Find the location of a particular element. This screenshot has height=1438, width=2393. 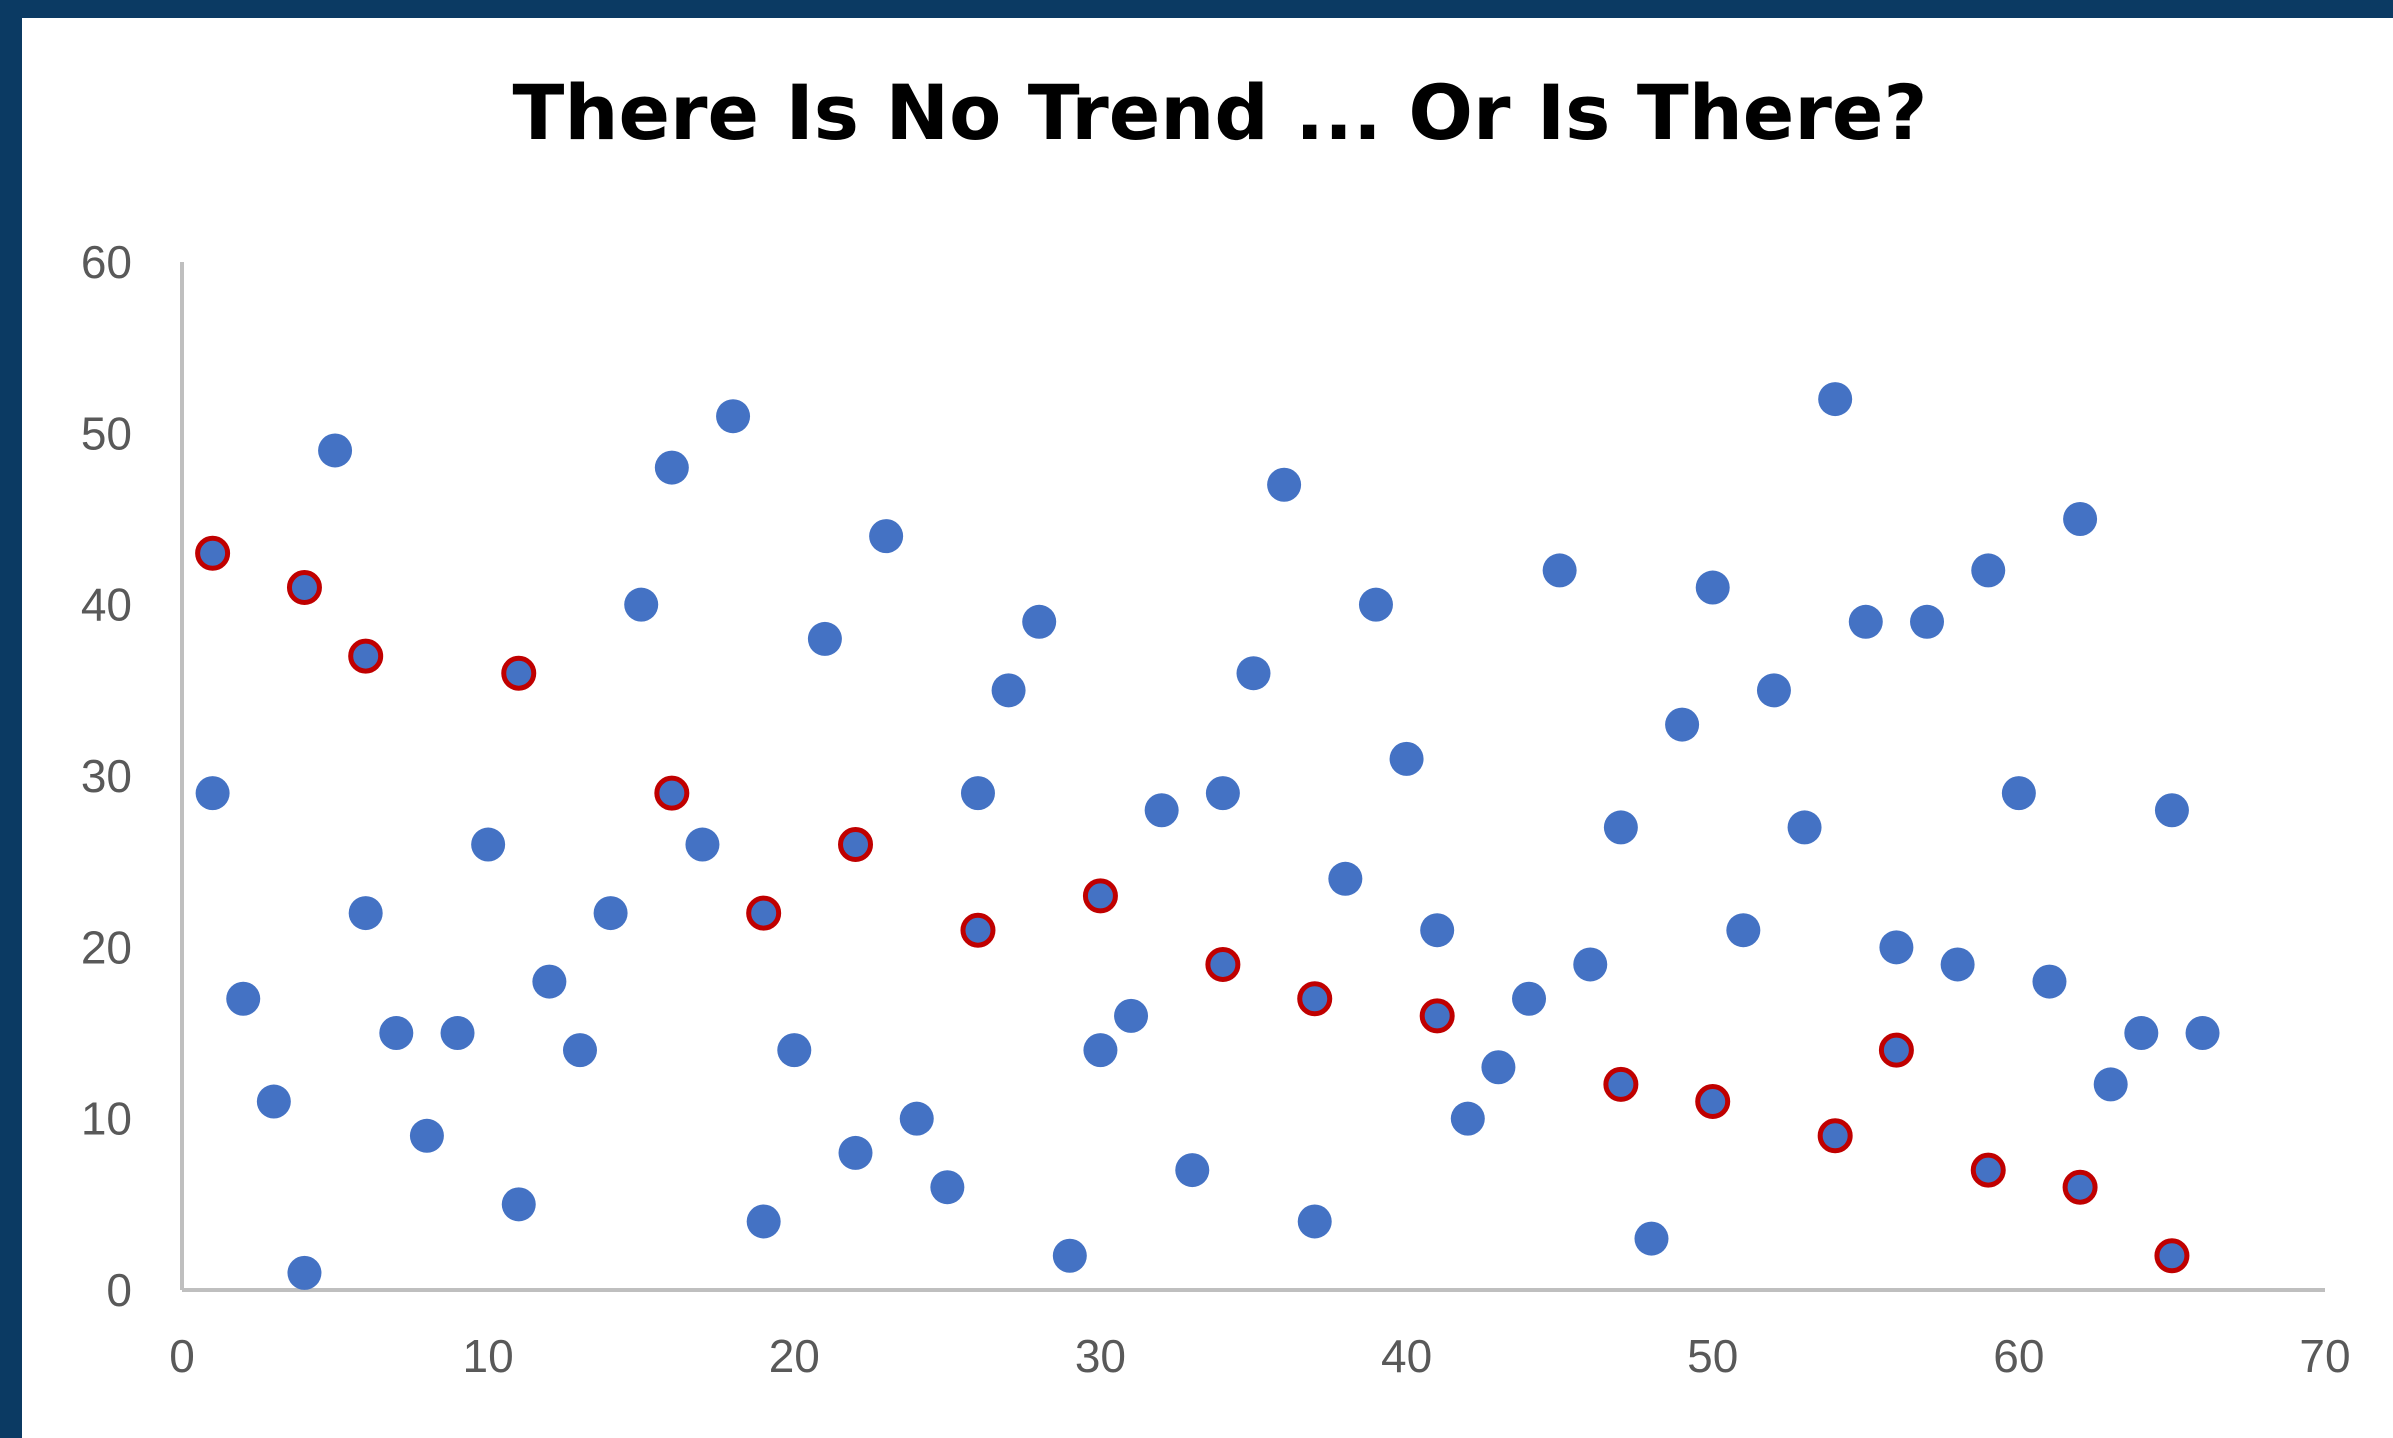

y-tick-label: 10 is located at coordinates (106, 1119).